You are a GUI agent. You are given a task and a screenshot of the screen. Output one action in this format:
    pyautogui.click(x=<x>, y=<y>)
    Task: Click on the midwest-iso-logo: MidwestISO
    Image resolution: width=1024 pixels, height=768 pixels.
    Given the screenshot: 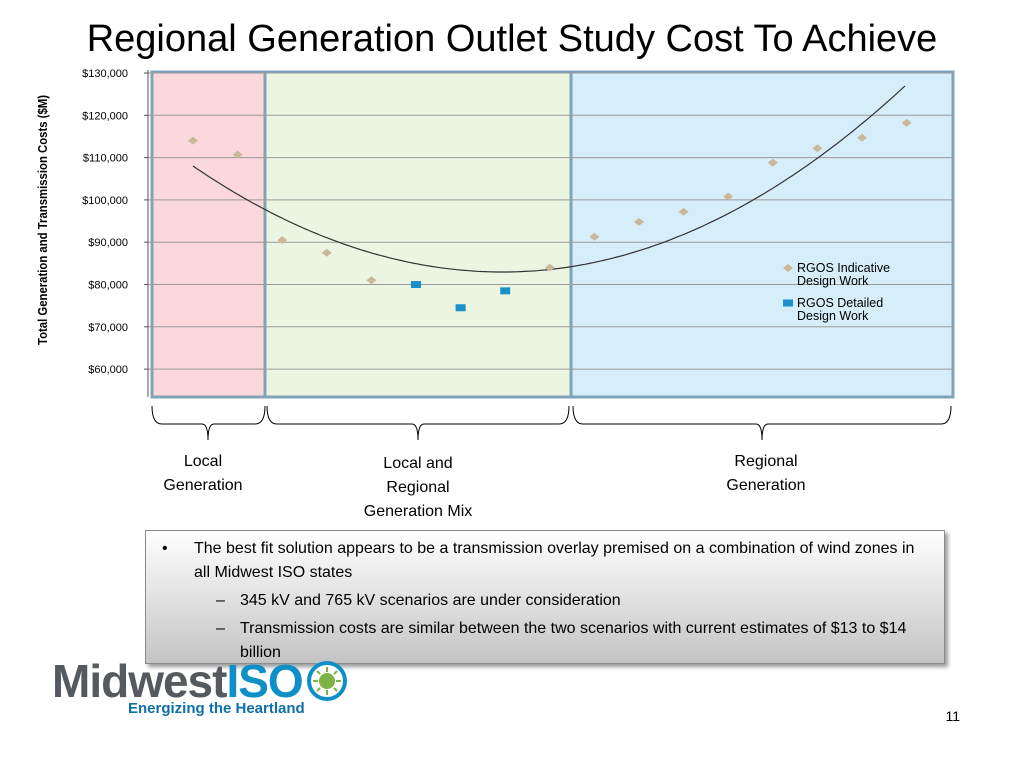 What is the action you would take?
    pyautogui.click(x=200, y=681)
    